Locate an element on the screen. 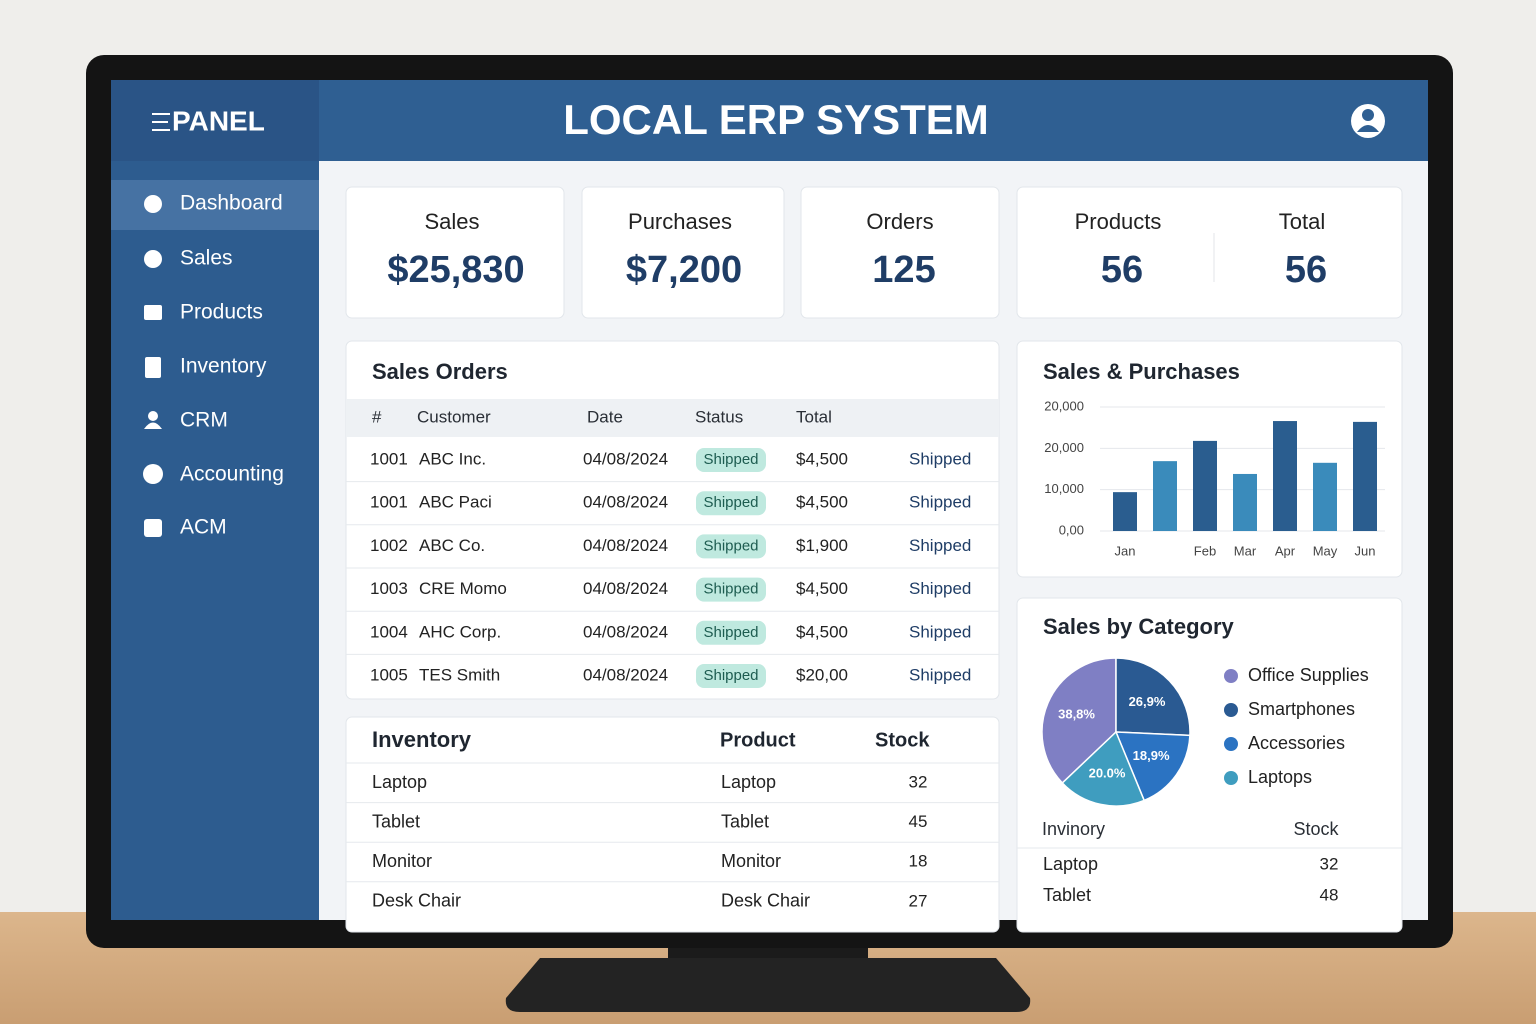 Image resolution: width=1536 pixels, height=1024 pixels. total: $1,900 is located at coordinates (822, 545).